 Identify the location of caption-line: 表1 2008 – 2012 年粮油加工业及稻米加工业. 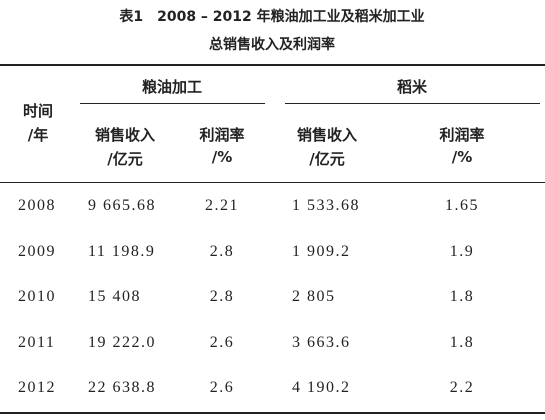
(271, 16).